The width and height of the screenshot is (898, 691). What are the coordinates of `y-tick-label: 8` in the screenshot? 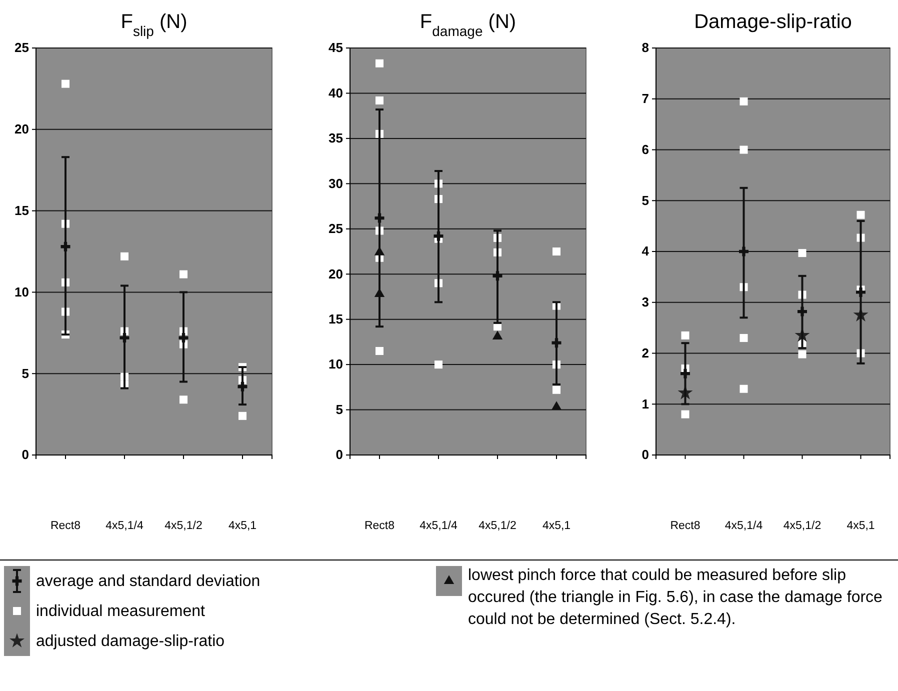 It's located at (645, 48).